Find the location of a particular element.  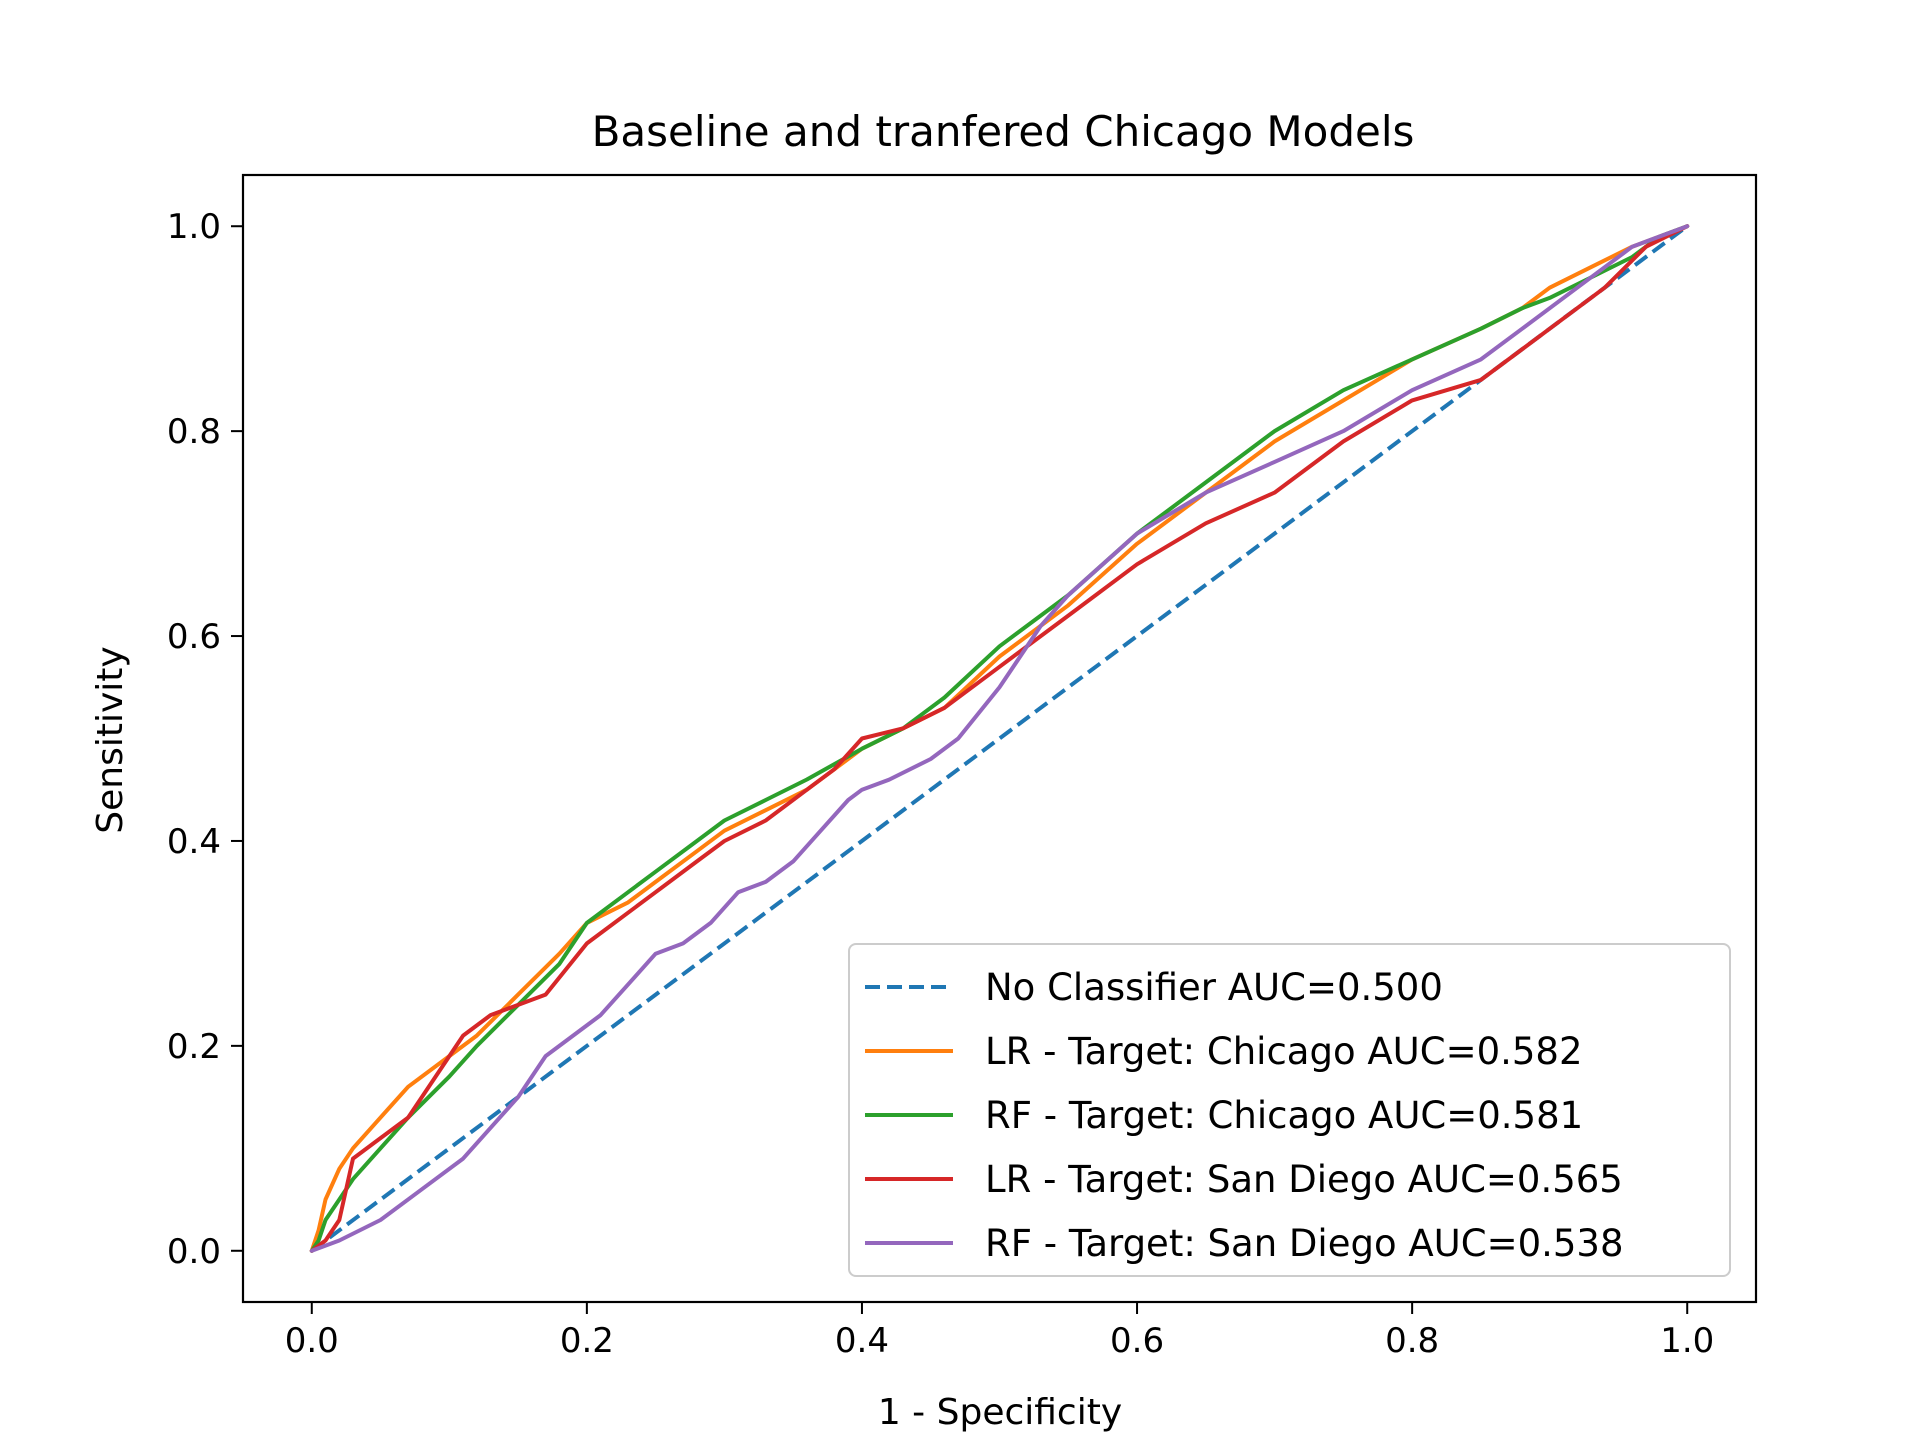

x-axis-label: 1 - Specificity is located at coordinates (1000, 1412).